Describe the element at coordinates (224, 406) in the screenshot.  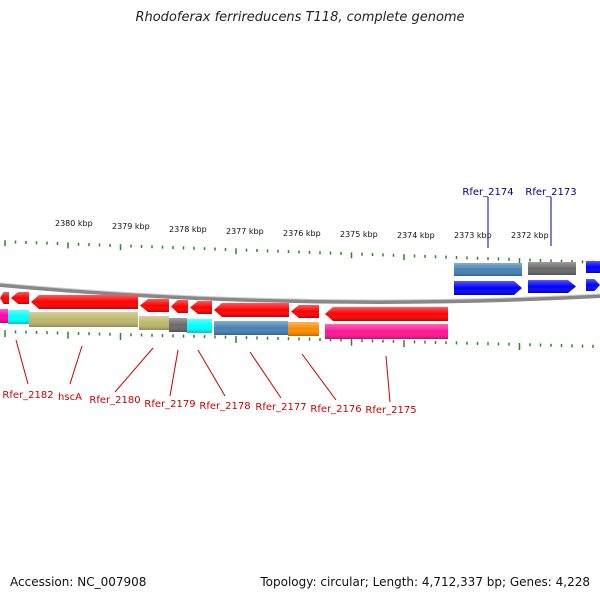
I see `gene-label: Rfer_2178` at that location.